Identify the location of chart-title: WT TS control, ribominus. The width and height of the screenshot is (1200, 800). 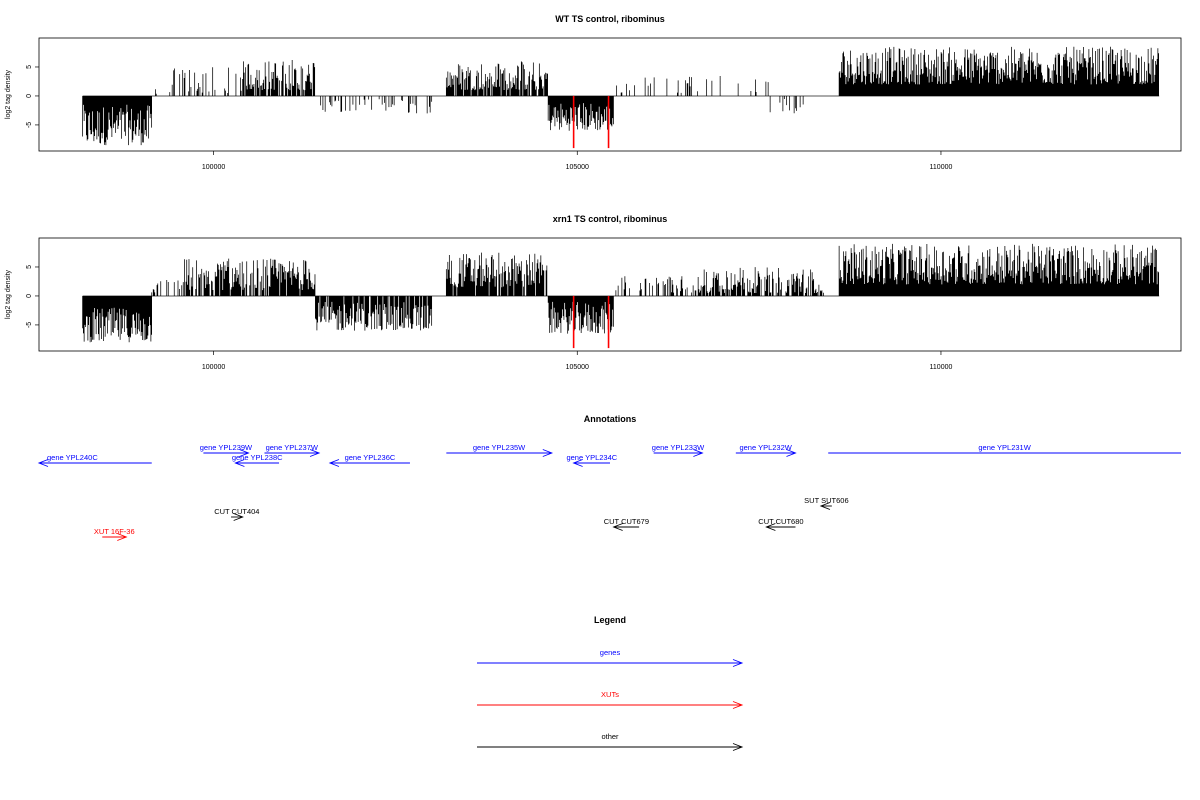
(610, 19).